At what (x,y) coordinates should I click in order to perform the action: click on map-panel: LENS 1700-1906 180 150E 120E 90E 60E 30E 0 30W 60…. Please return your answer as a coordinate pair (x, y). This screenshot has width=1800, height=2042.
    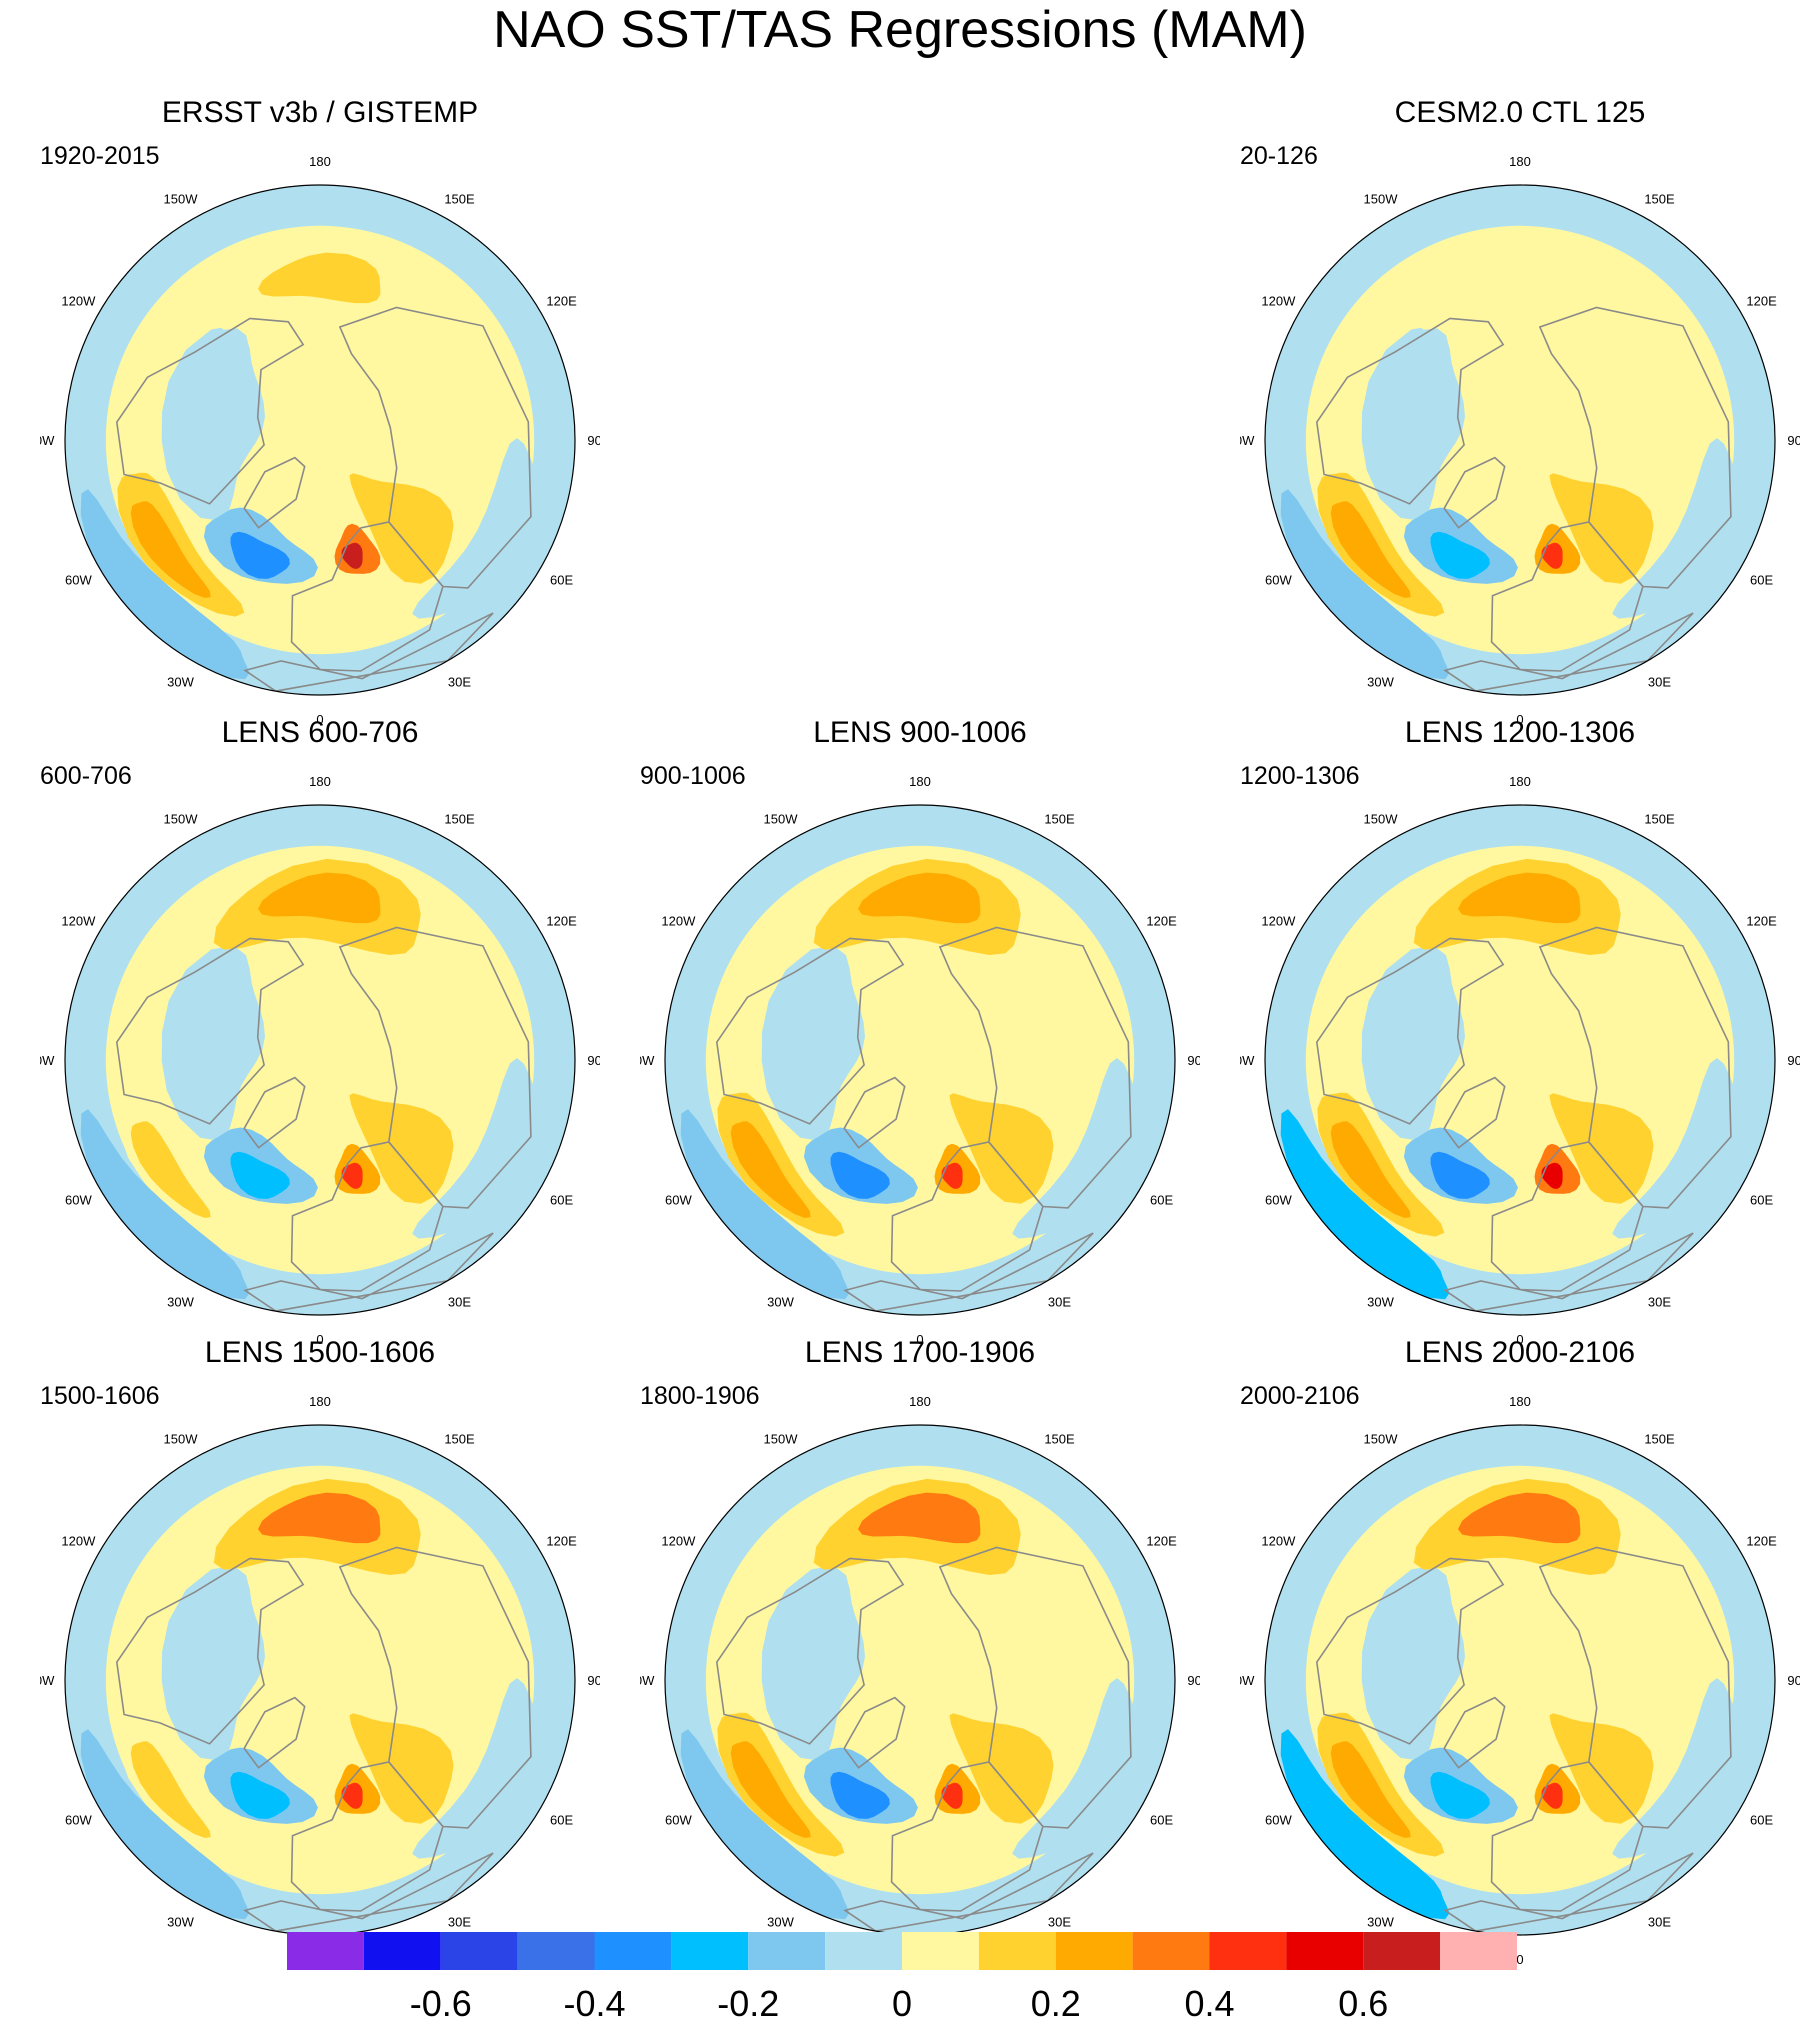
    Looking at the image, I should click on (920, 1650).